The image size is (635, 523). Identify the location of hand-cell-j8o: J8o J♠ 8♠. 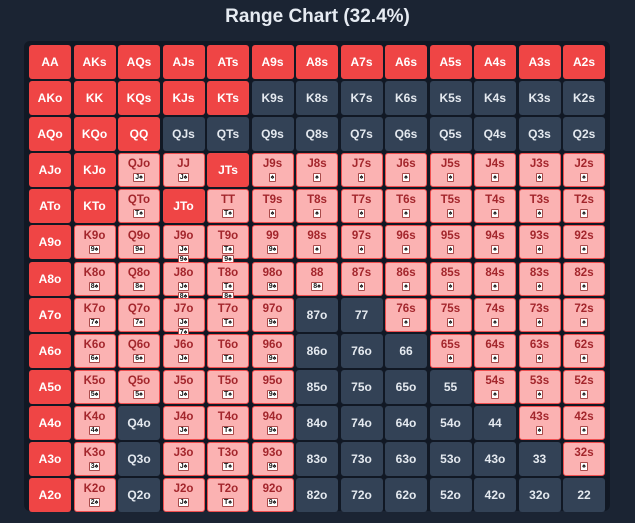
(183, 281).